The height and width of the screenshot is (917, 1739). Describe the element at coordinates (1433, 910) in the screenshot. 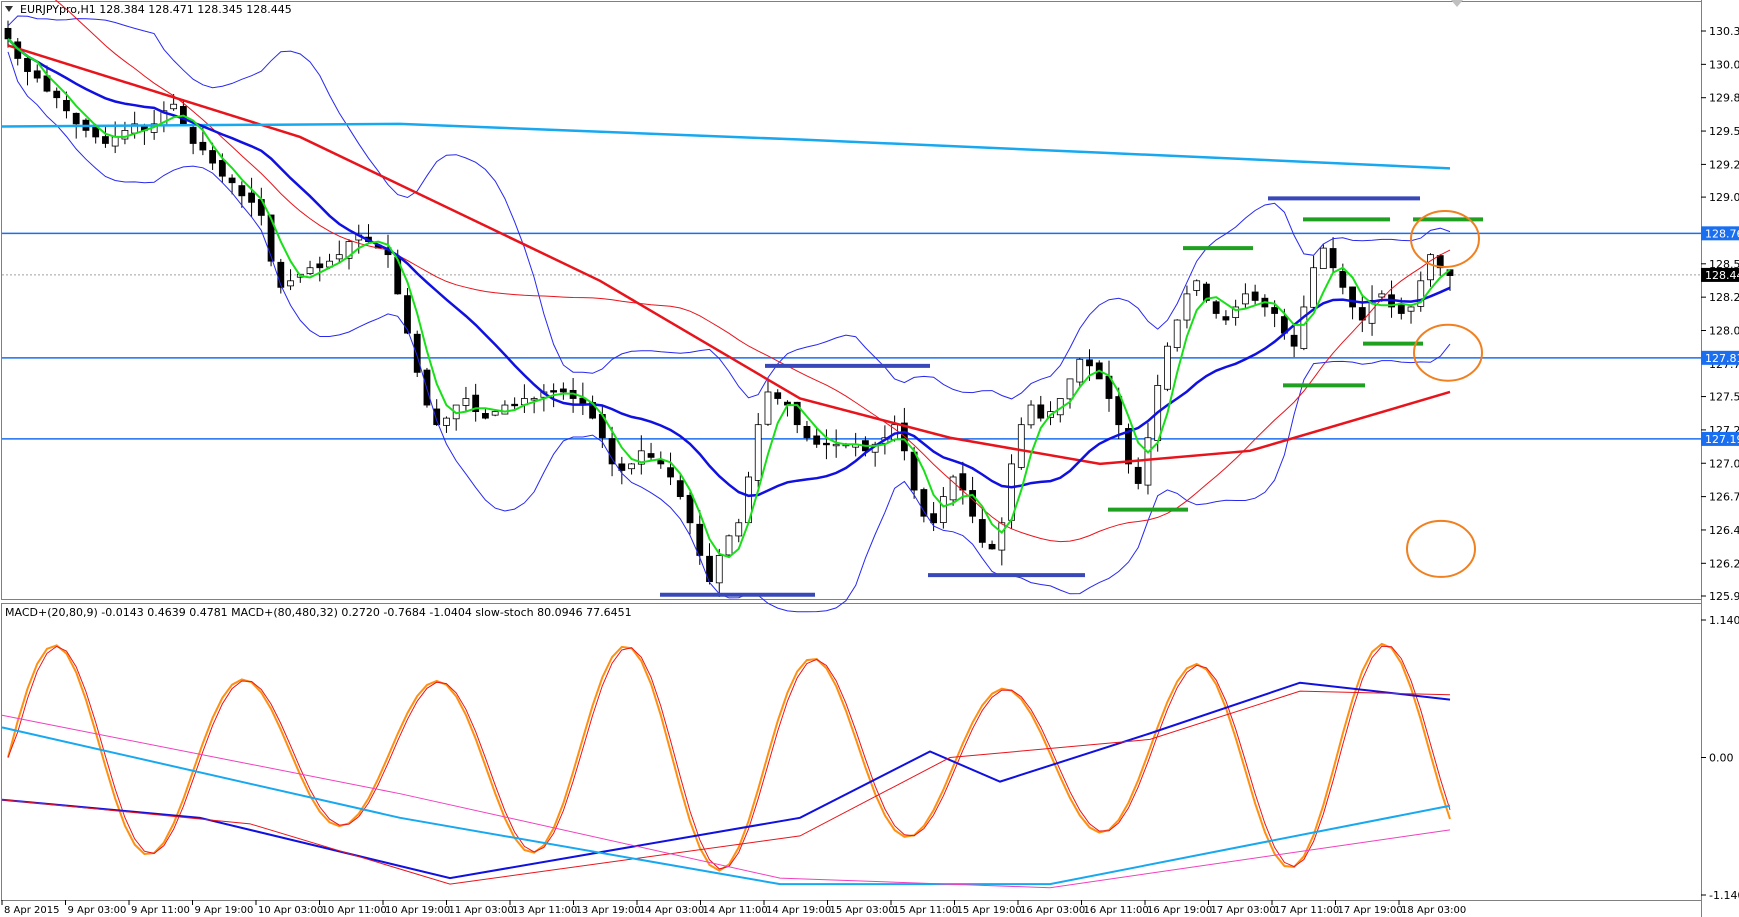

I see `time-tick-label: 18 Apr 03:00` at that location.